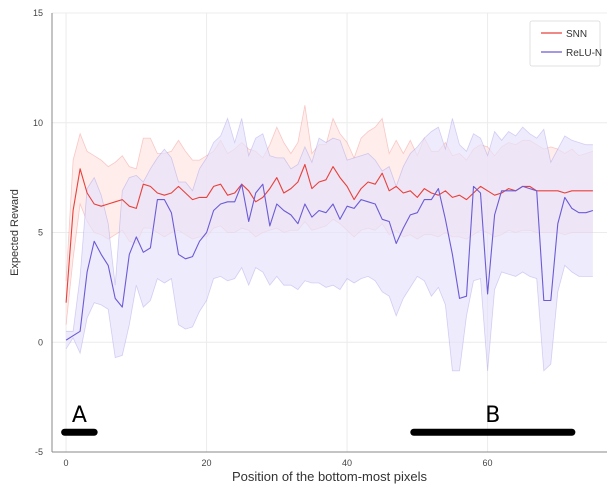  What do you see at coordinates (330, 476) in the screenshot?
I see `x-axis-label: Position of the bottom-most pixels` at bounding box center [330, 476].